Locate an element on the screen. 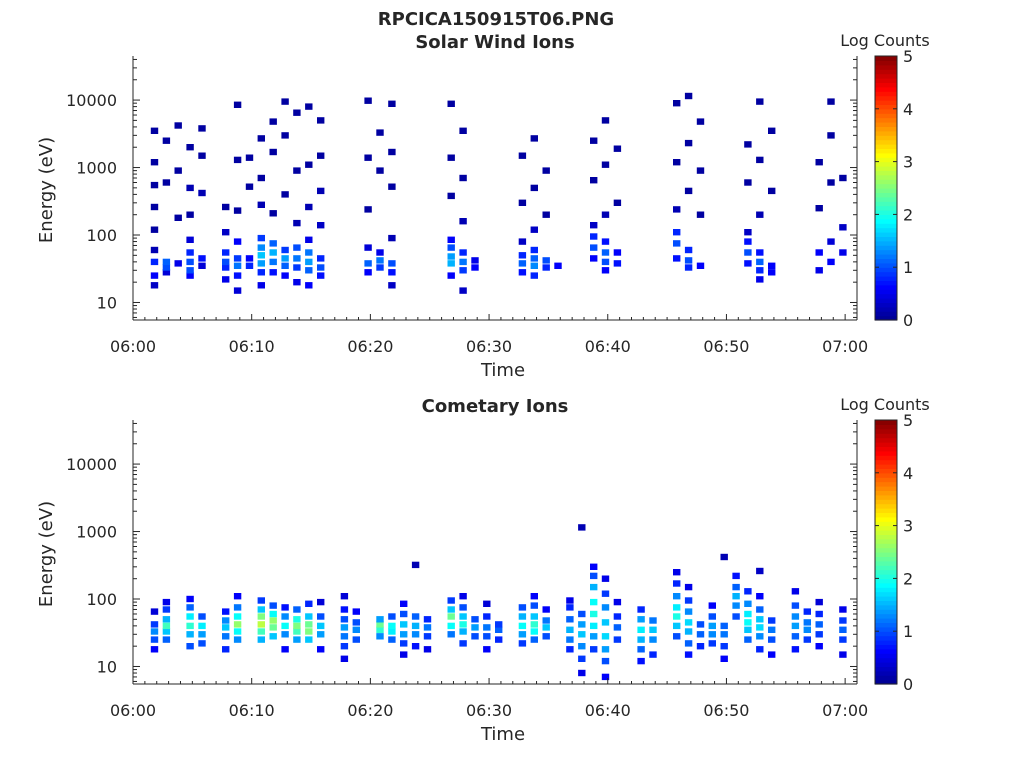 This screenshot has width=1024, height=772. x-tick-label: 06:40 is located at coordinates (608, 346).